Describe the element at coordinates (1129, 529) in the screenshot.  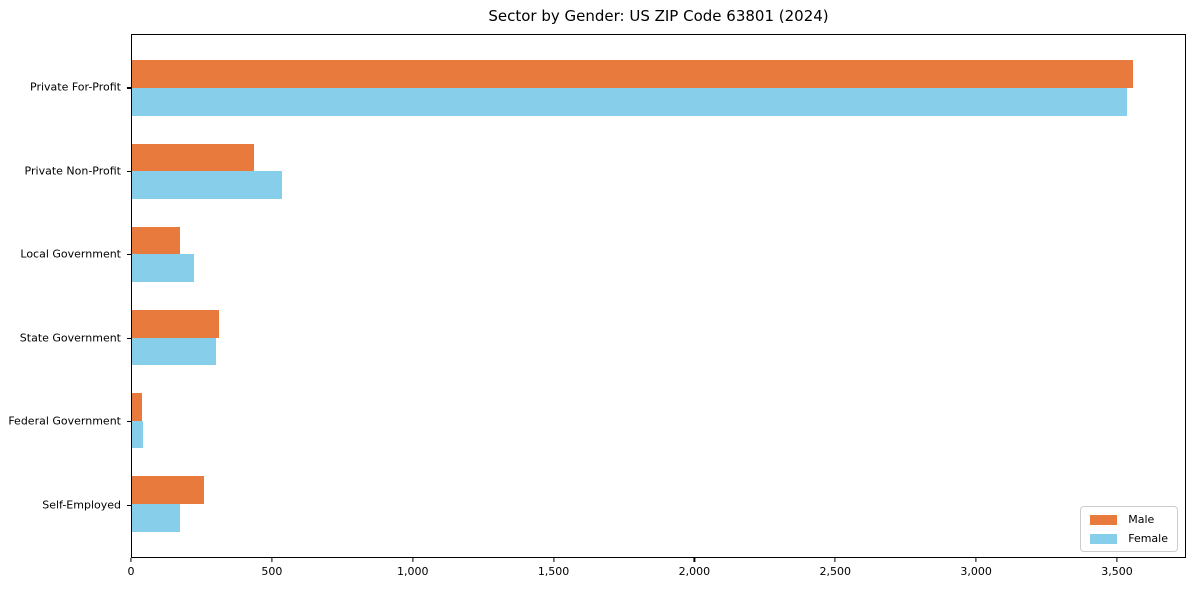
I see `legend: Male Female` at that location.